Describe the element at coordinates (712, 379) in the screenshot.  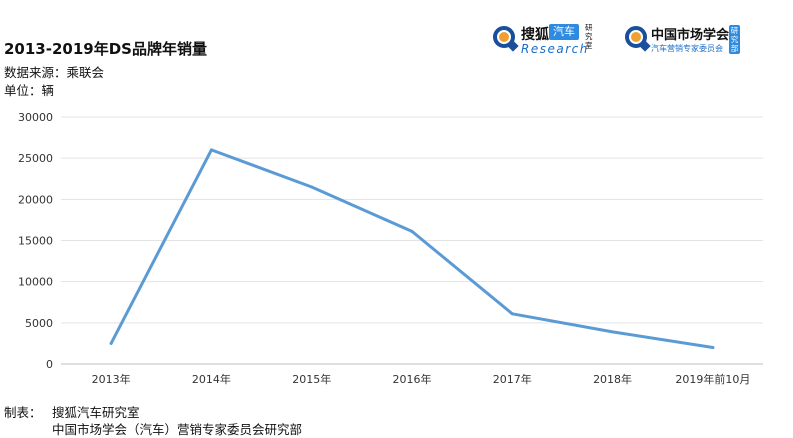
I see `x-tick-label: 2019年前10月` at that location.